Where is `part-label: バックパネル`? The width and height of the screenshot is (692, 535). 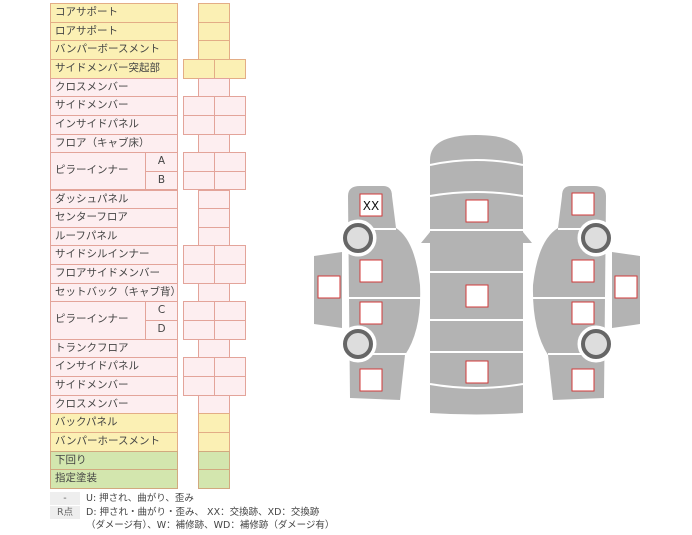 part-label: バックパネル is located at coordinates (114, 423).